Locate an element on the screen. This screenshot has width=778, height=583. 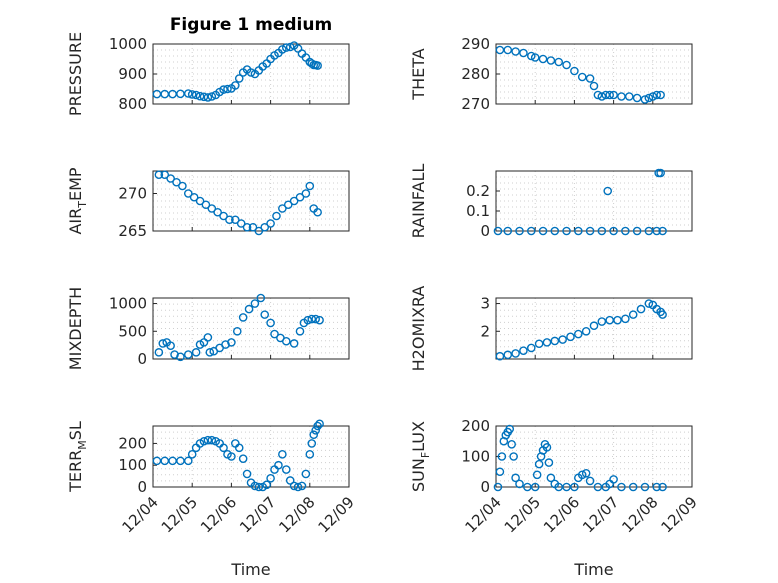
subplot-h2omixra: 2 3 H2OMIXRA is located at coordinates (551, 329).